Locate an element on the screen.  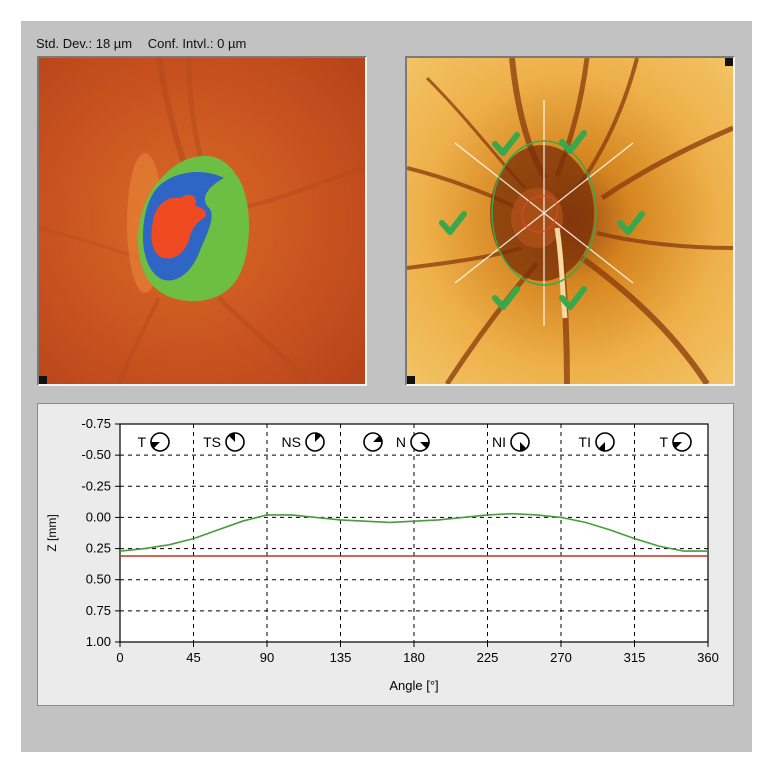
x-axis-label: Angle [°] is located at coordinates (413, 685).